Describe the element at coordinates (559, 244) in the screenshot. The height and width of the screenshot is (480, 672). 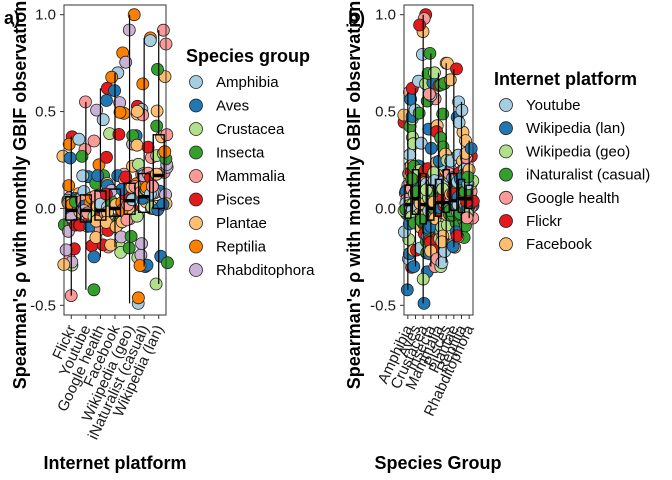
I see `legend-label: Facebook` at that location.